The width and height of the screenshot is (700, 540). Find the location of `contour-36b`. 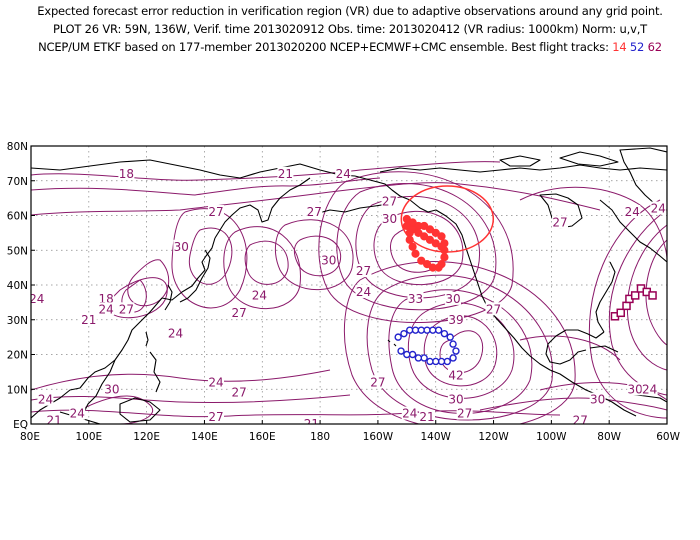

contour-36b is located at coordinates (418, 248).